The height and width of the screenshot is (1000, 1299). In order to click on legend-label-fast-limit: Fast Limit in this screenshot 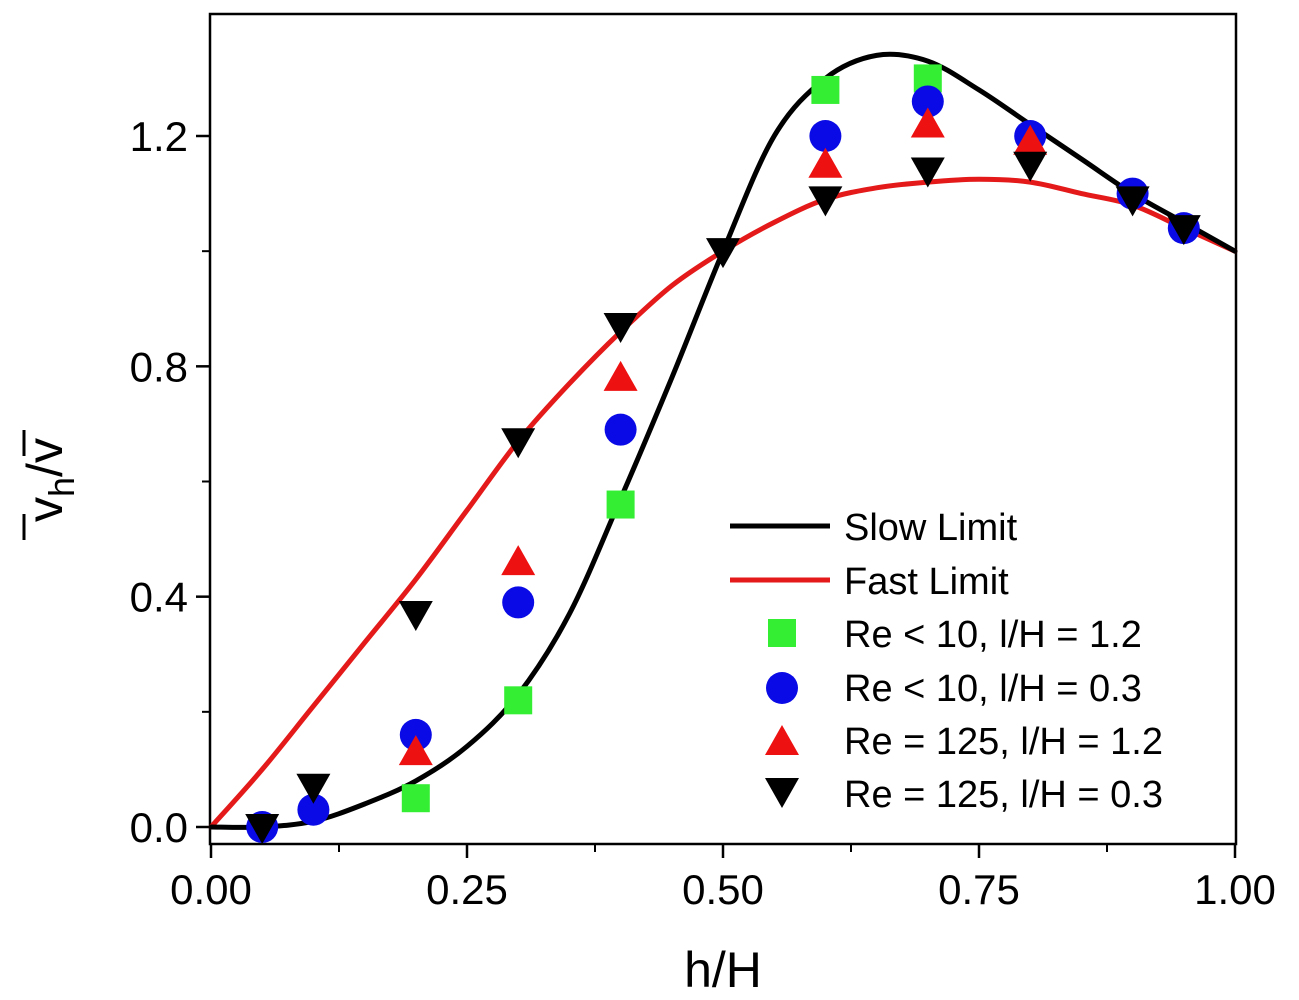, I will do `click(926, 582)`.